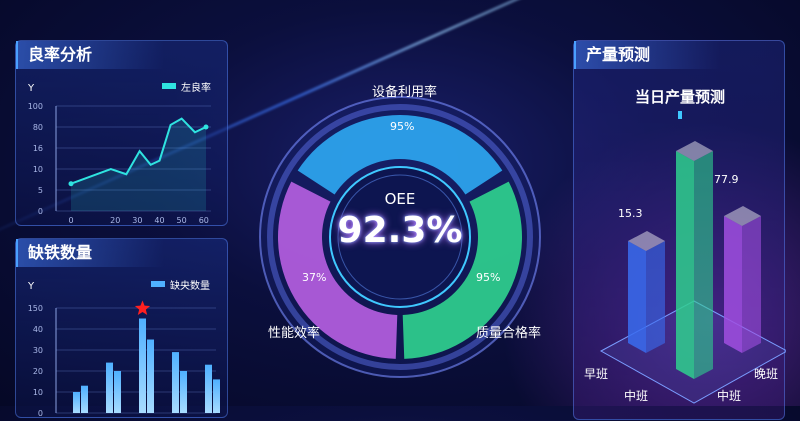  What do you see at coordinates (70, 220) in the screenshot?
I see `x-tick-label: 0` at bounding box center [70, 220].